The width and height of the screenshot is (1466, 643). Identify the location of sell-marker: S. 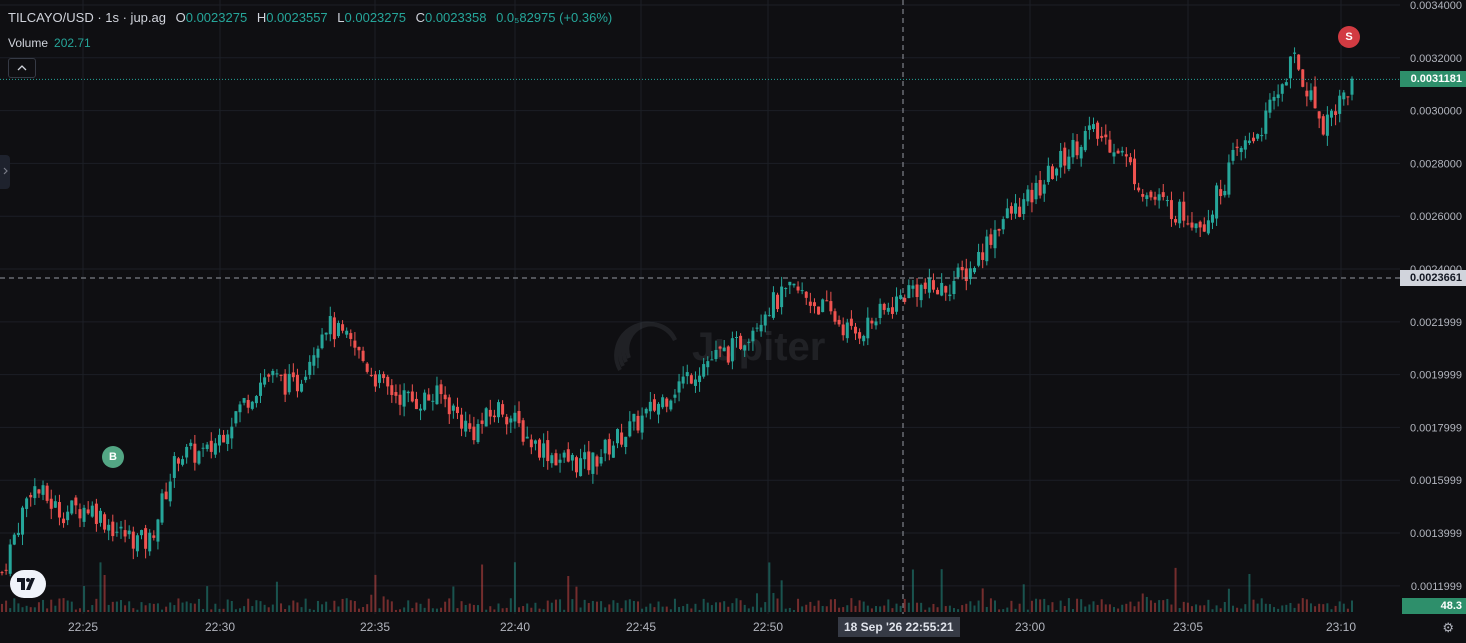
(1349, 37).